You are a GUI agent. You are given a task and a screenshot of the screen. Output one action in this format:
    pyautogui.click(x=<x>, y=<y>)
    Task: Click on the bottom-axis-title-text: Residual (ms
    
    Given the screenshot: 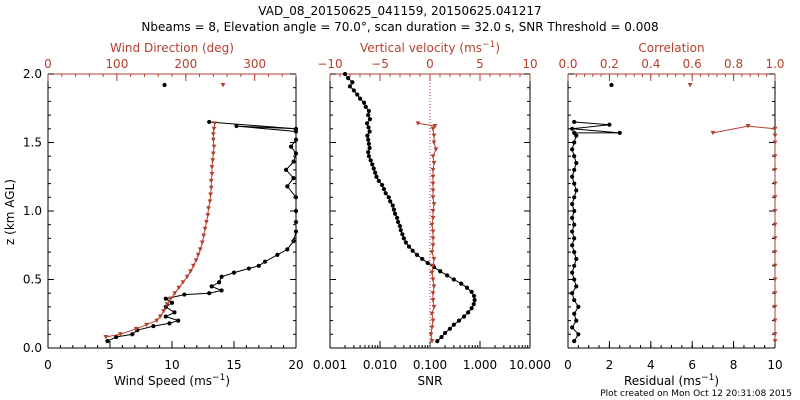 What is the action you would take?
    pyautogui.click(x=662, y=381)
    